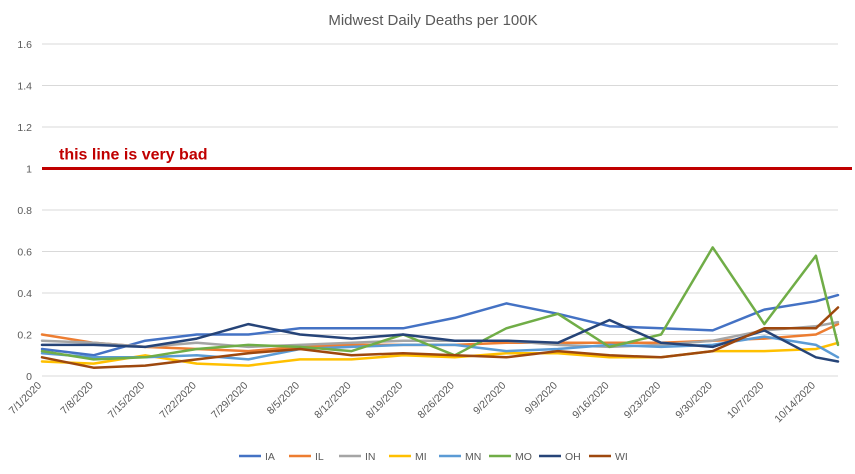 This screenshot has height=474, width=855. What do you see at coordinates (127, 401) in the screenshot?
I see `x-tick-label: 7/15/2020` at bounding box center [127, 401].